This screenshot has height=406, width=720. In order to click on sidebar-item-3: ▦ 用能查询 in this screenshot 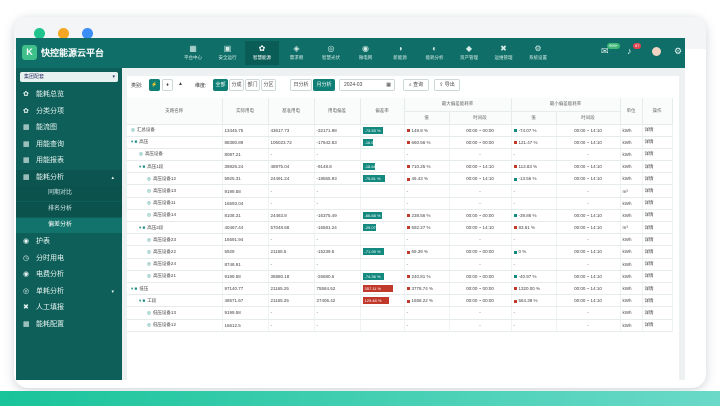, I will do `click(69, 145)`.